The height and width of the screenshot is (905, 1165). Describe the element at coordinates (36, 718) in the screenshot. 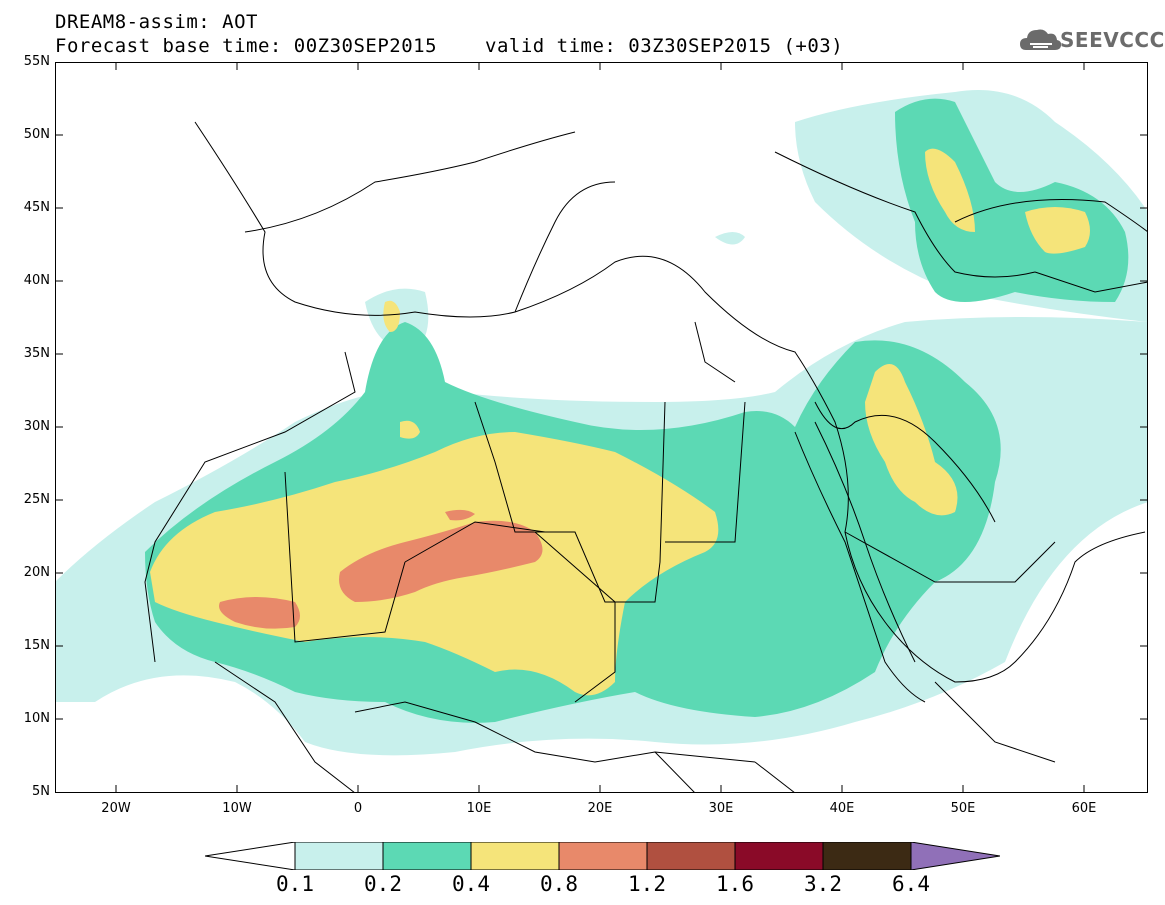

I see `lat-label: 10N` at that location.